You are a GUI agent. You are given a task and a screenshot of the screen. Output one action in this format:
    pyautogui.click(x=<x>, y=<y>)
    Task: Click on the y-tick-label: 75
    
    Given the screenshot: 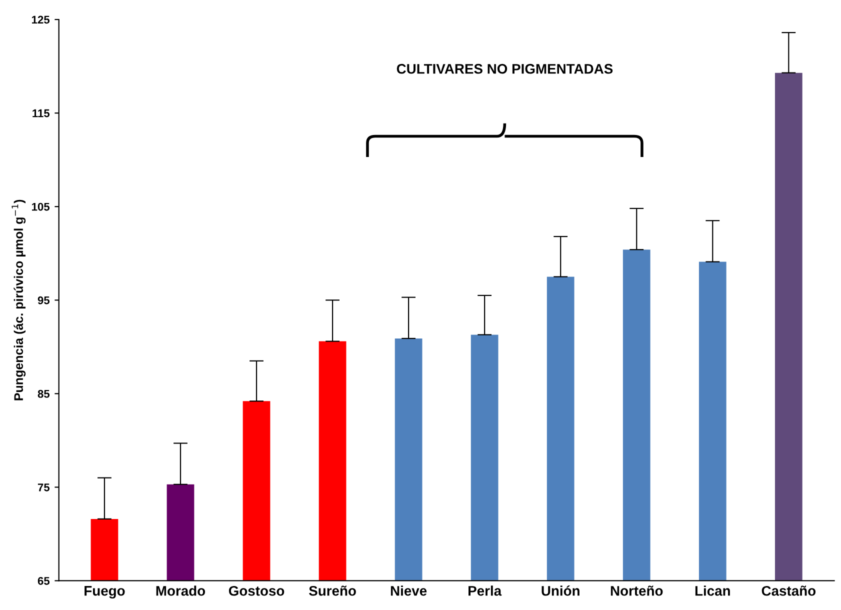 What is the action you would take?
    pyautogui.click(x=44, y=488)
    